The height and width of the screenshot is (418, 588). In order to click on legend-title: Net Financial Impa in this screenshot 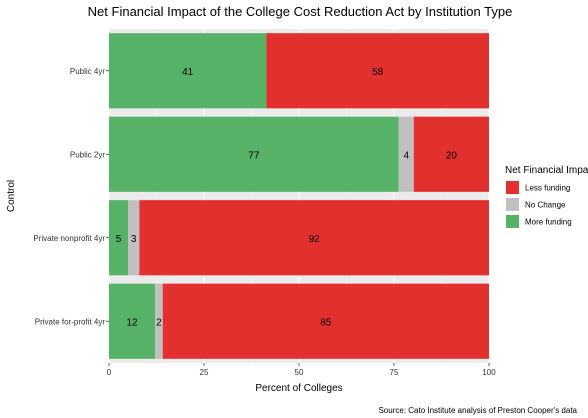, I will do `click(546, 170)`.